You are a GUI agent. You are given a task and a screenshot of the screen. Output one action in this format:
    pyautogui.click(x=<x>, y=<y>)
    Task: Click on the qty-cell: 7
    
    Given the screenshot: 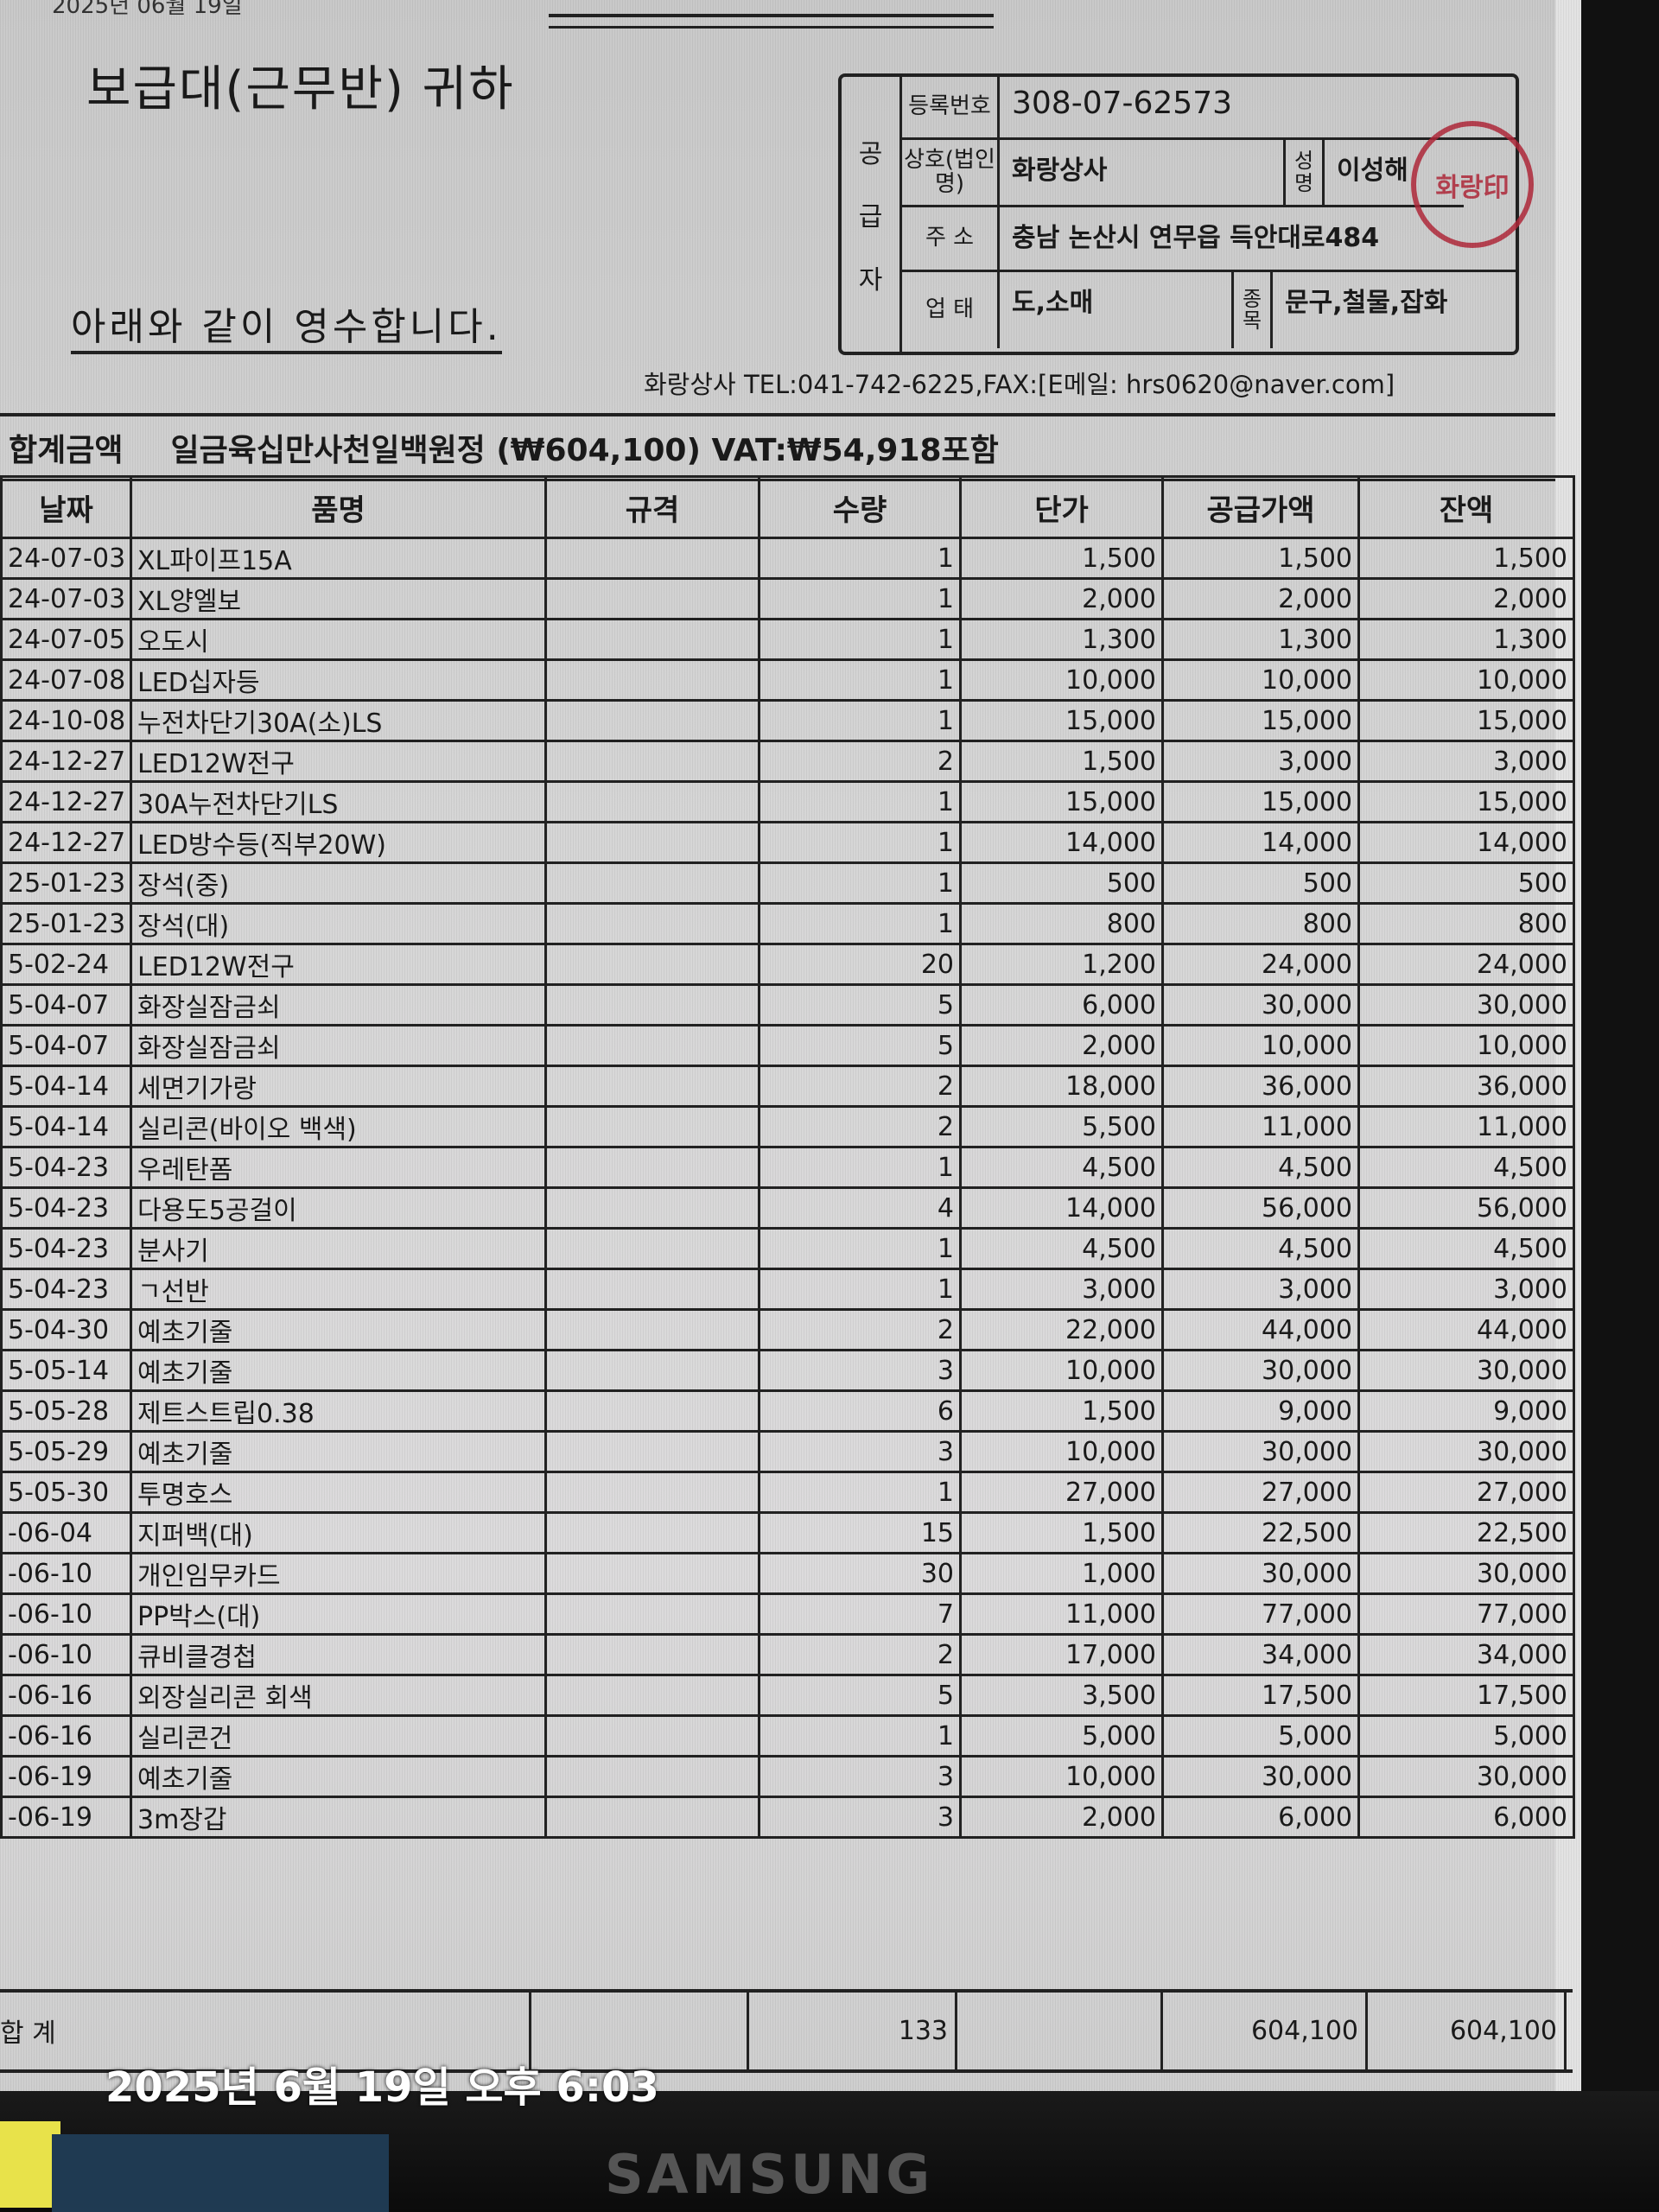 What is the action you would take?
    pyautogui.click(x=860, y=1614)
    